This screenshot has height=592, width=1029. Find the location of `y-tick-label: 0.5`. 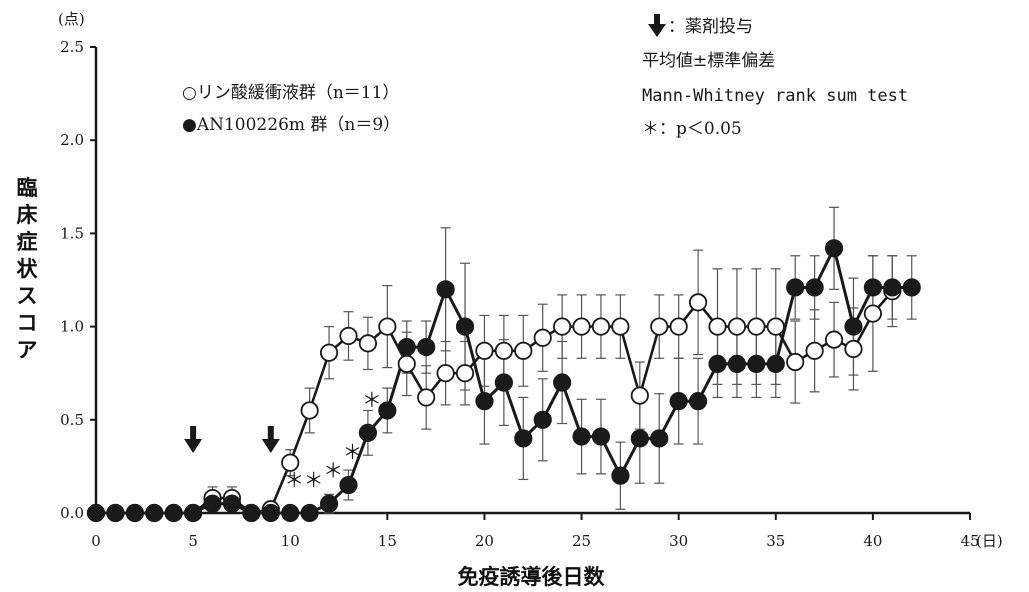

y-tick-label: 0.5 is located at coordinates (72, 420).